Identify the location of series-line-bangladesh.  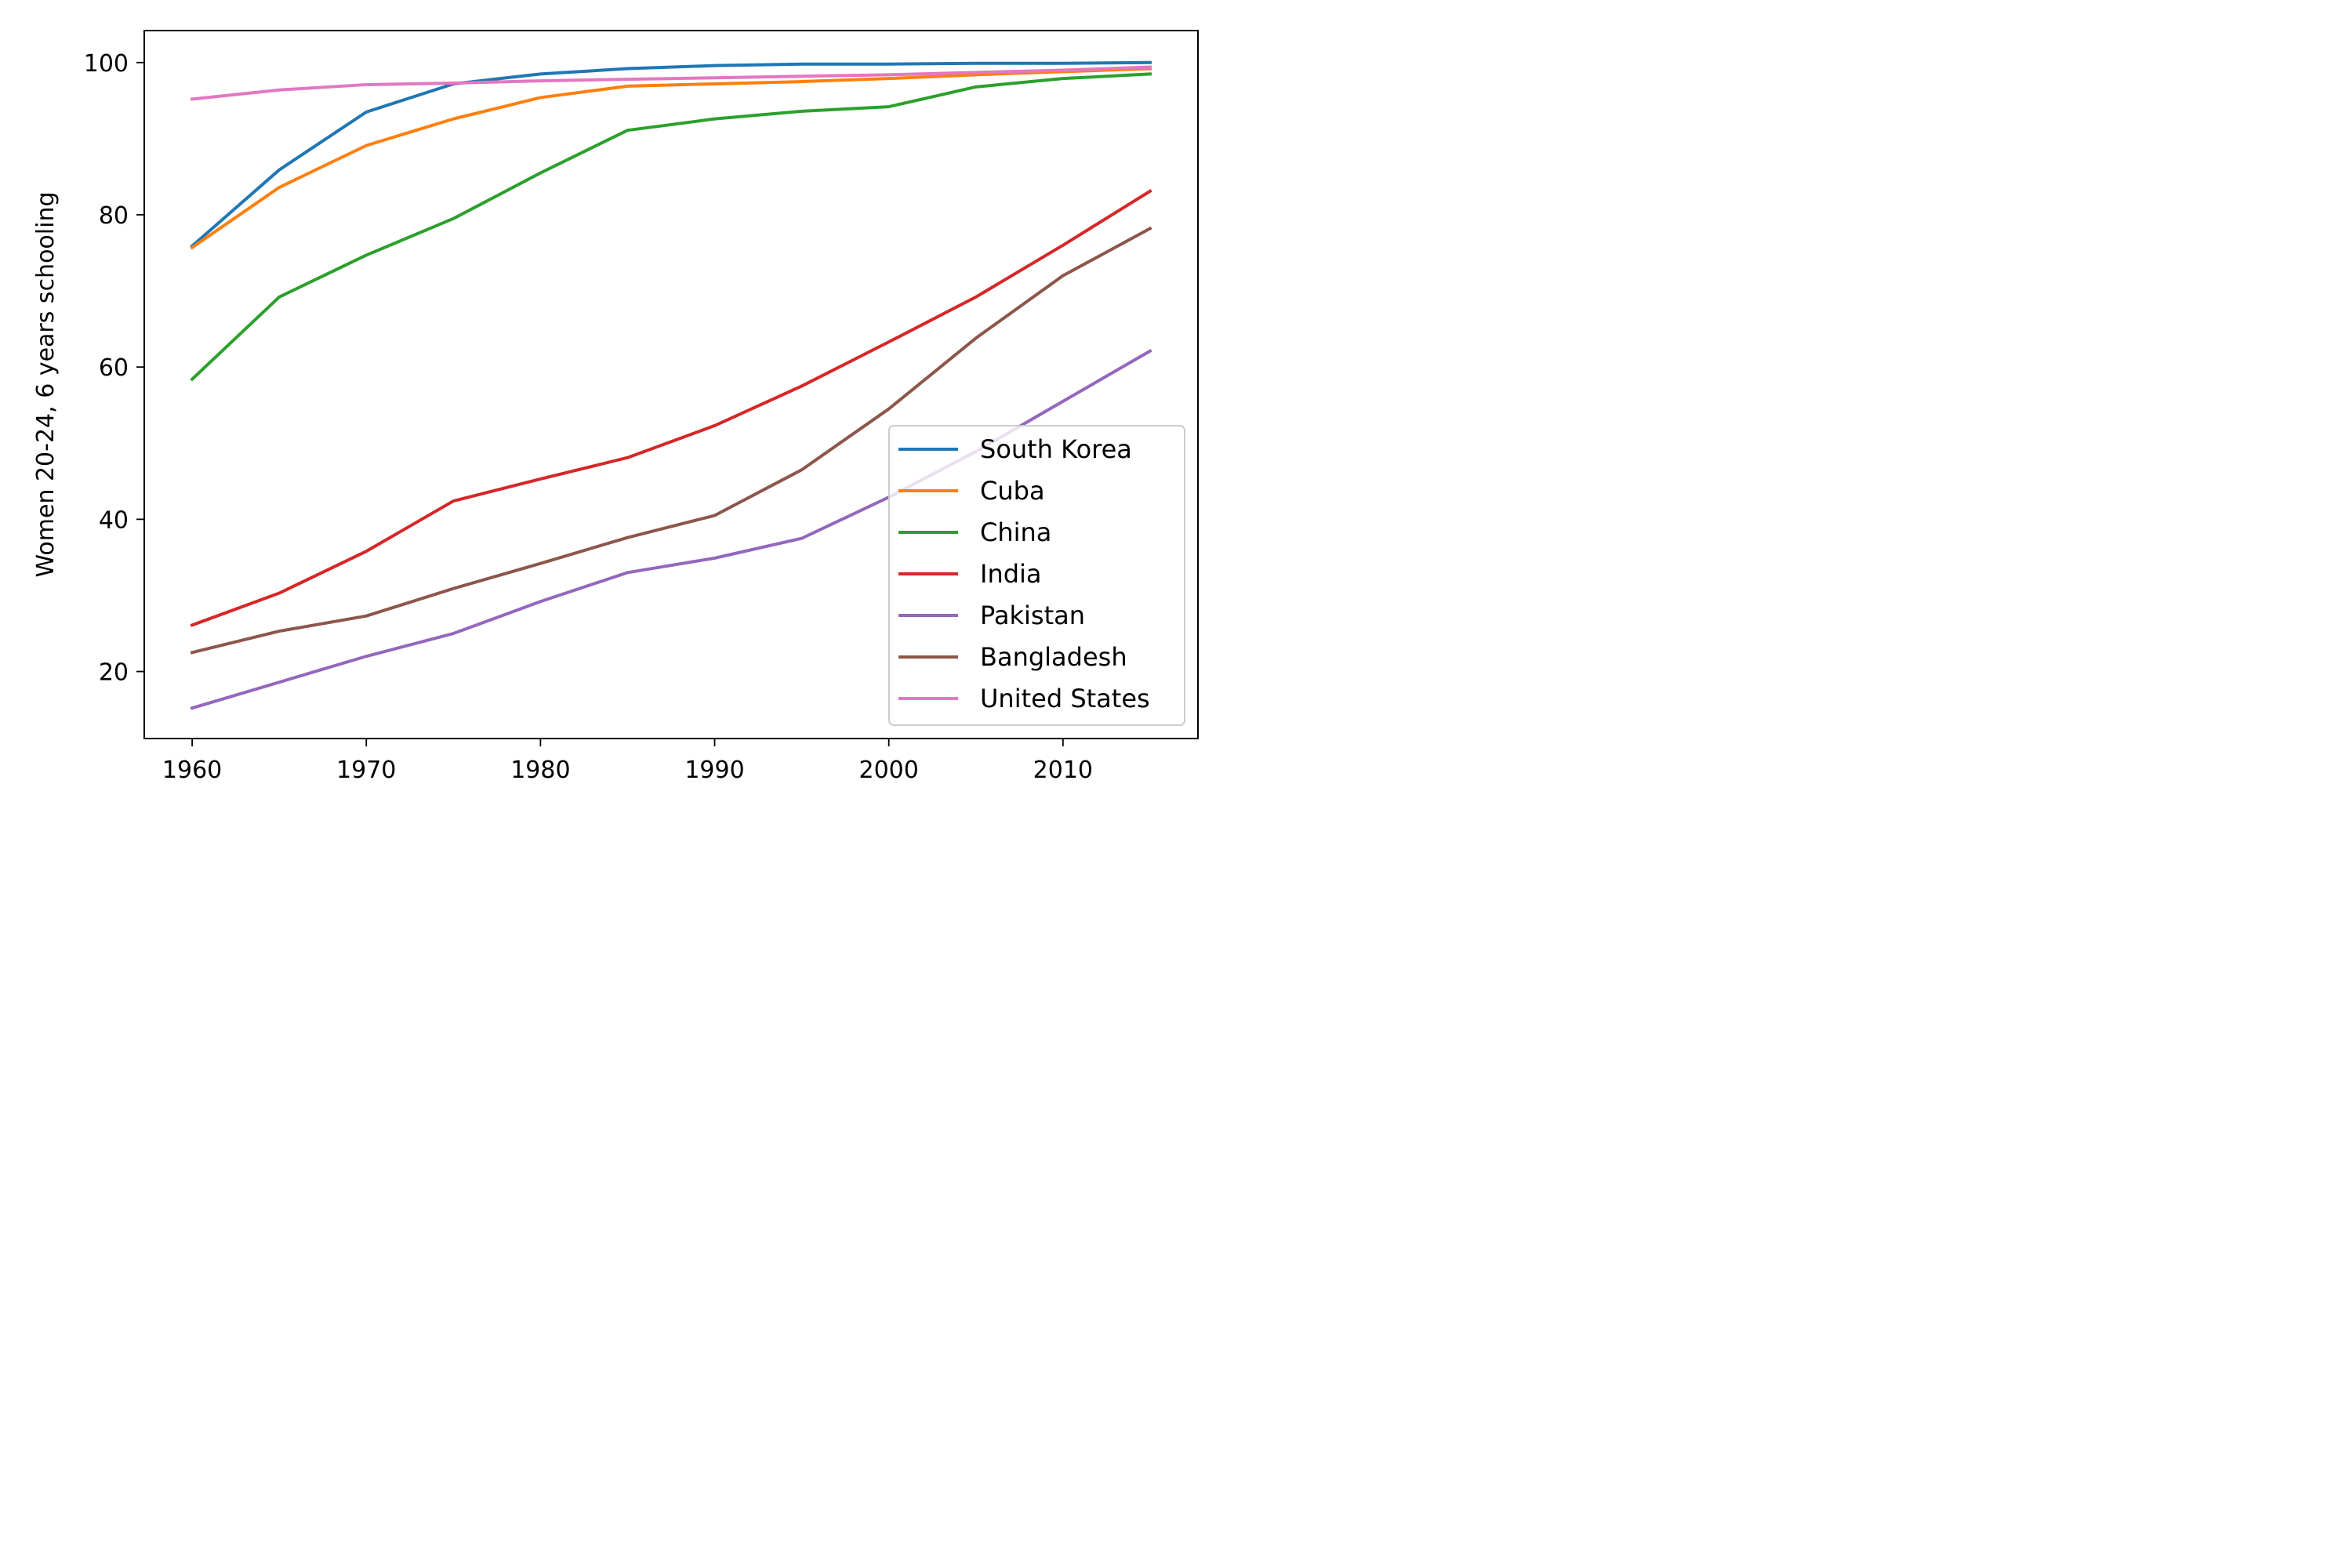
(671, 440).